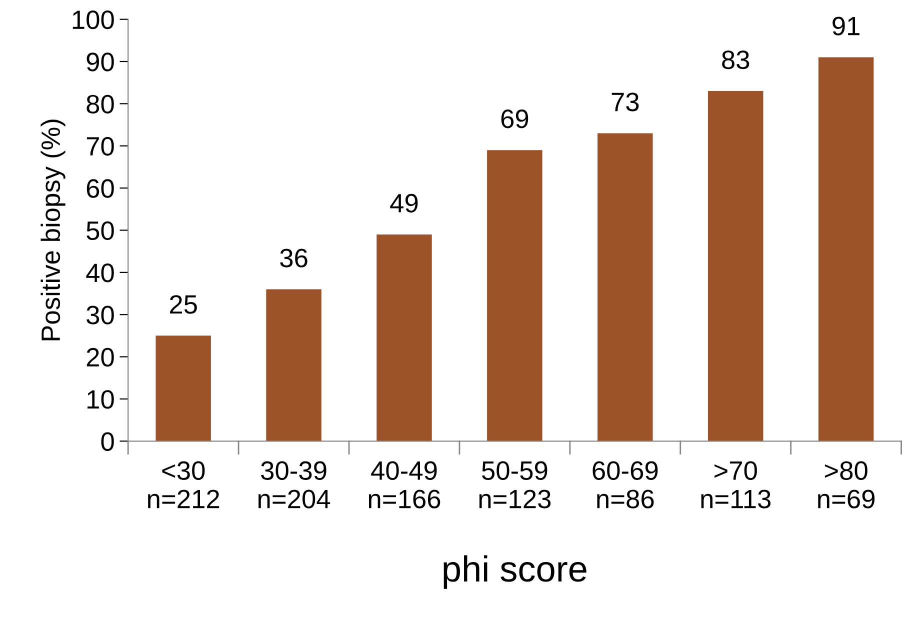 The image size is (915, 644). Describe the element at coordinates (107, 441) in the screenshot. I see `y-tick-label: 0` at that location.